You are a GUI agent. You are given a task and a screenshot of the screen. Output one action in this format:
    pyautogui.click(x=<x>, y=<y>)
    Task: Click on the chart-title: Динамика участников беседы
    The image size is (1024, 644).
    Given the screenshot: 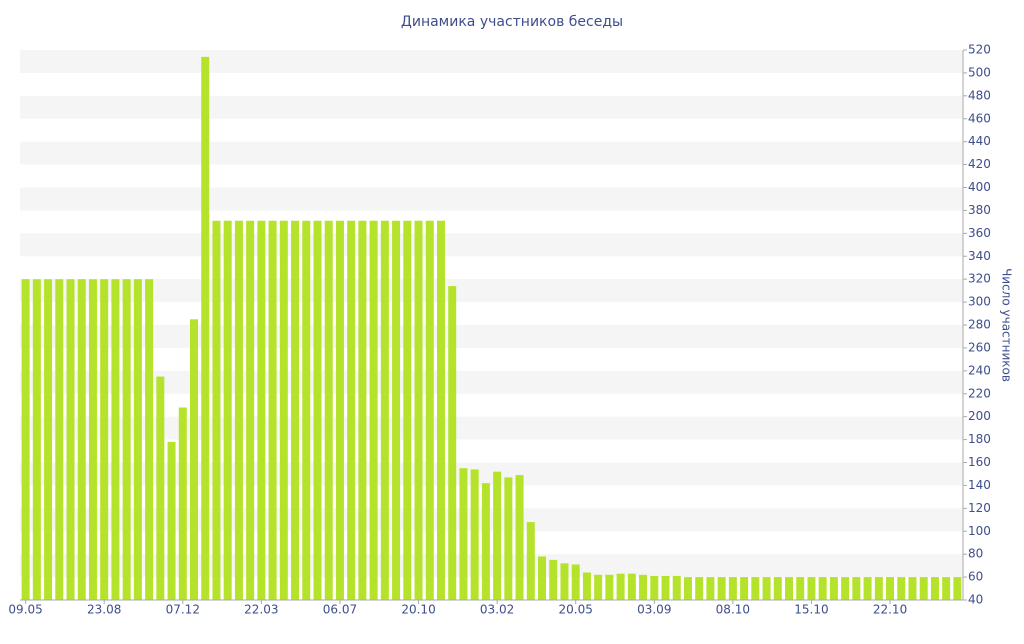 What is the action you would take?
    pyautogui.click(x=512, y=22)
    